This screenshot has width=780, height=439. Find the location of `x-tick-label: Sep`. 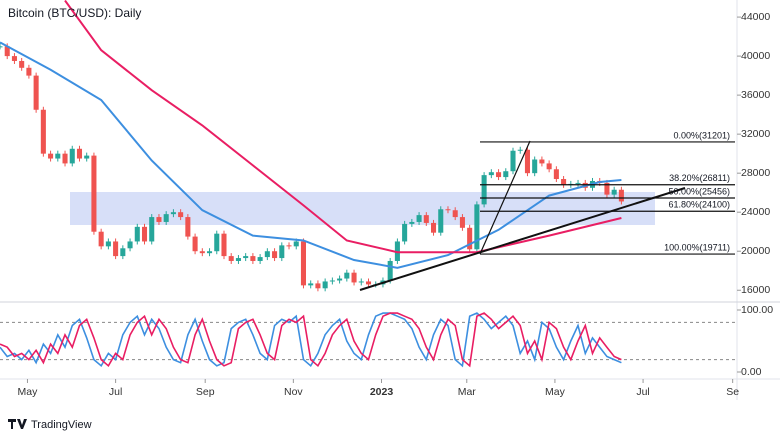

x-tick-label: Sep is located at coordinates (205, 392).